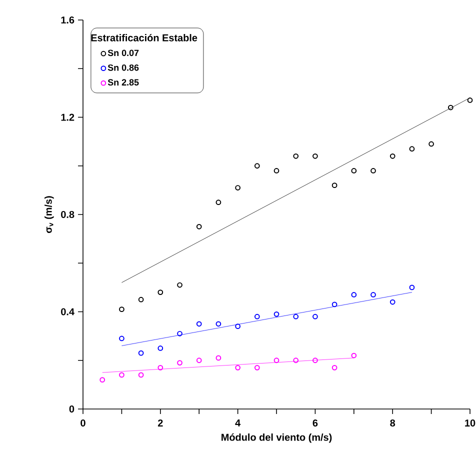 This screenshot has width=476, height=463. Describe the element at coordinates (67, 312) in the screenshot. I see `y-tick-label: 0.4` at that location.